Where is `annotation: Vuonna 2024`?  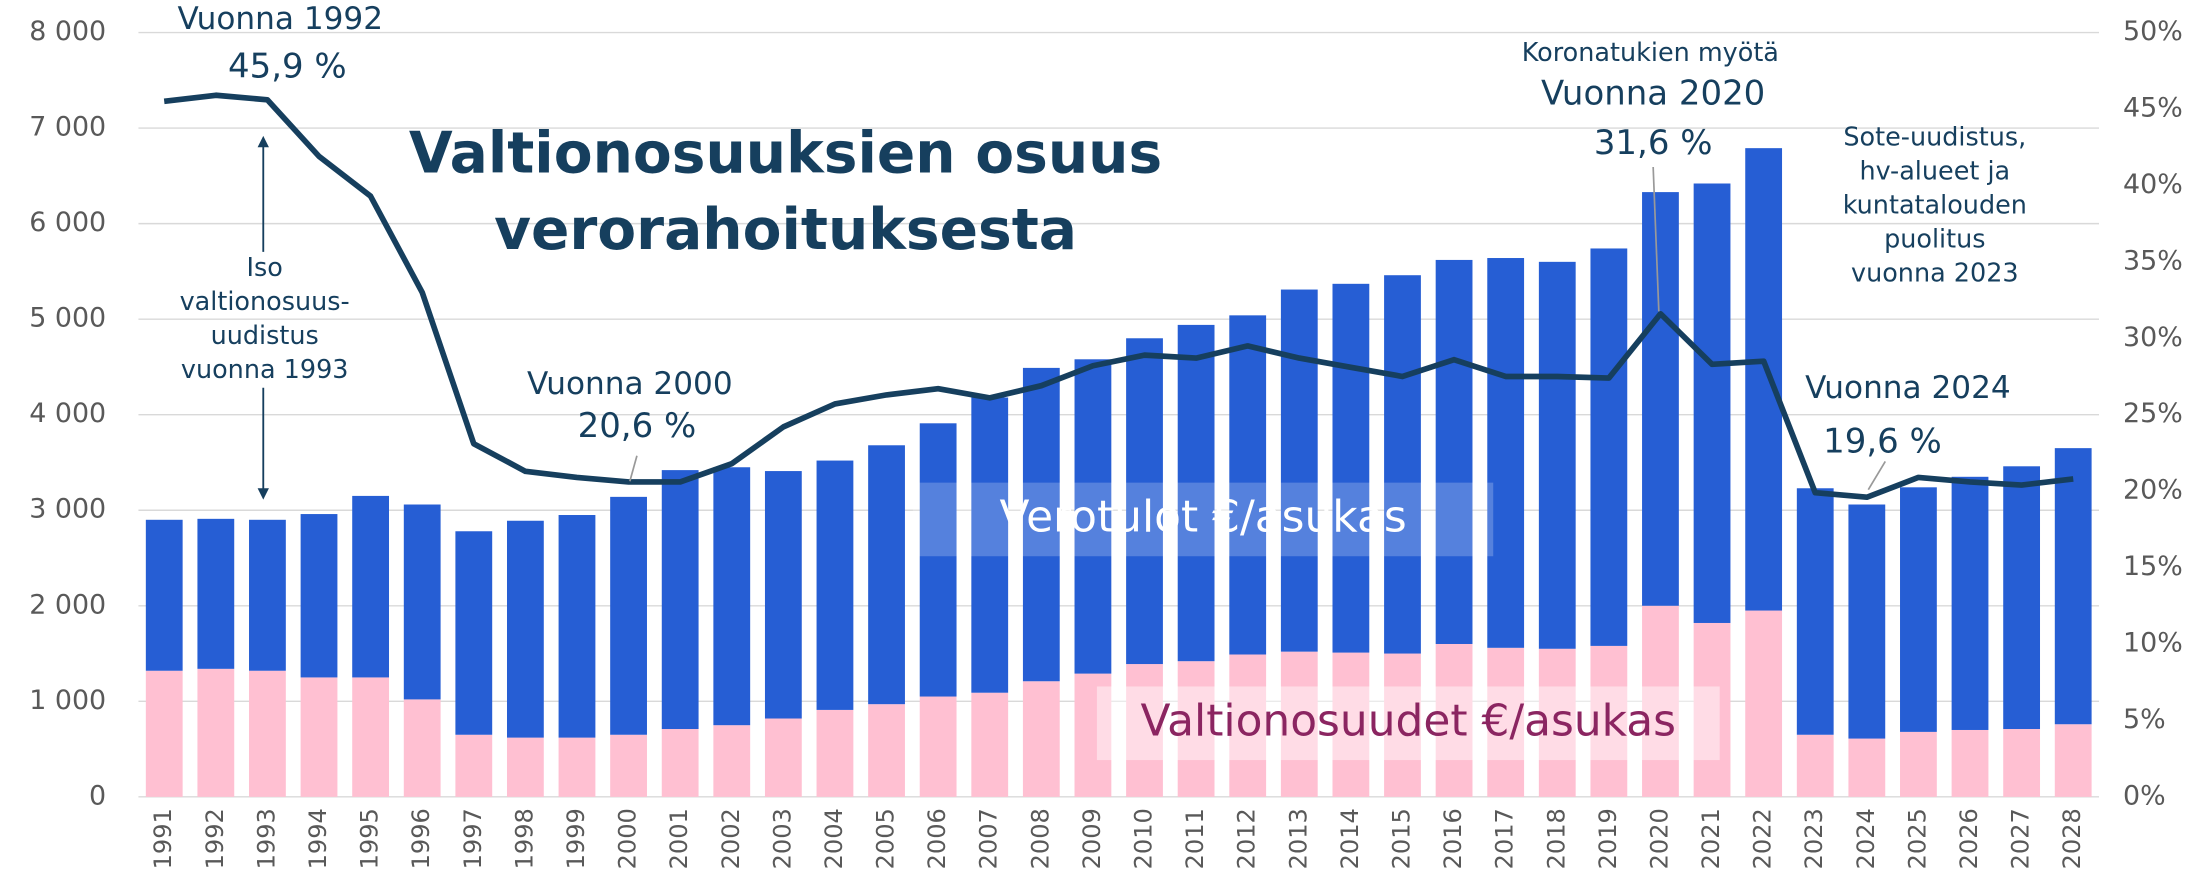 annotation: Vuonna 2024 is located at coordinates (1908, 388).